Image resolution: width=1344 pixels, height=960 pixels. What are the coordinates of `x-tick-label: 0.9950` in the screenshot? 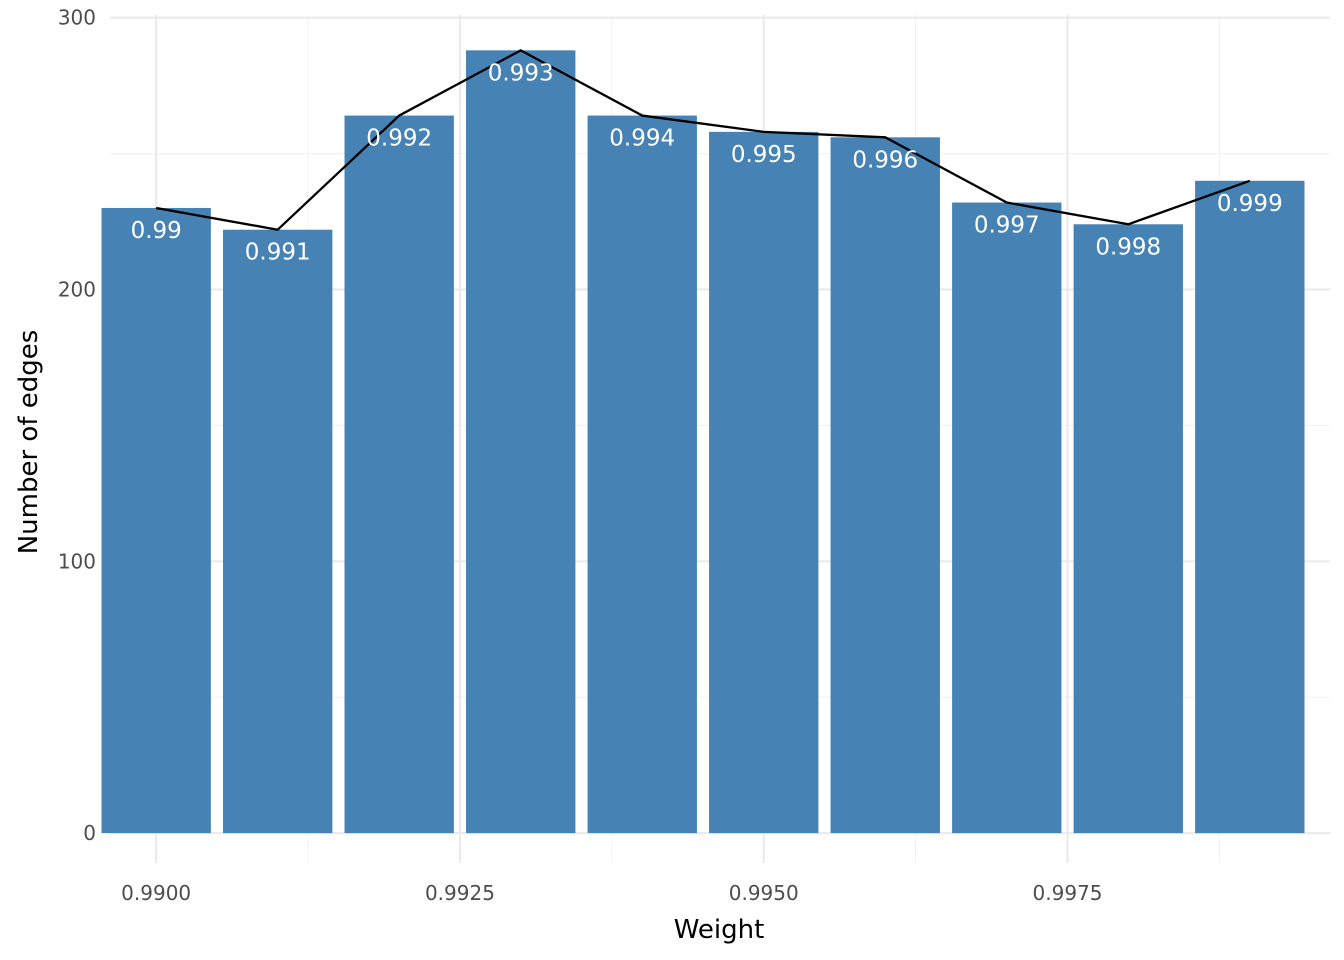 It's located at (764, 893).